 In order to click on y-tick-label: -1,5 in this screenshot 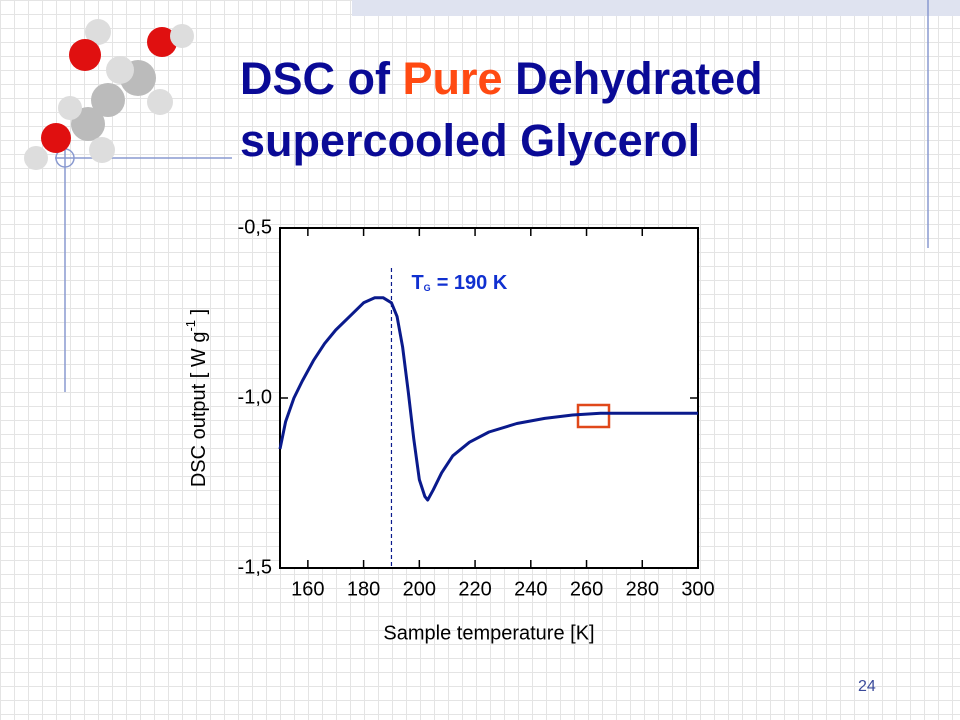, I will do `click(255, 567)`.